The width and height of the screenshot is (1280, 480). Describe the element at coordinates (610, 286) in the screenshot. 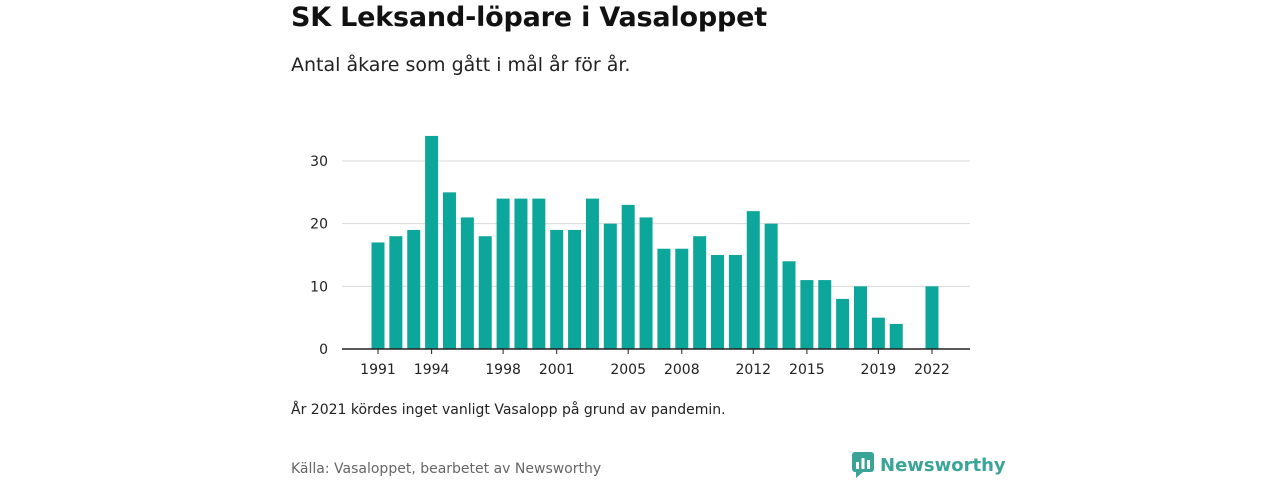

I see `bar-2004` at that location.